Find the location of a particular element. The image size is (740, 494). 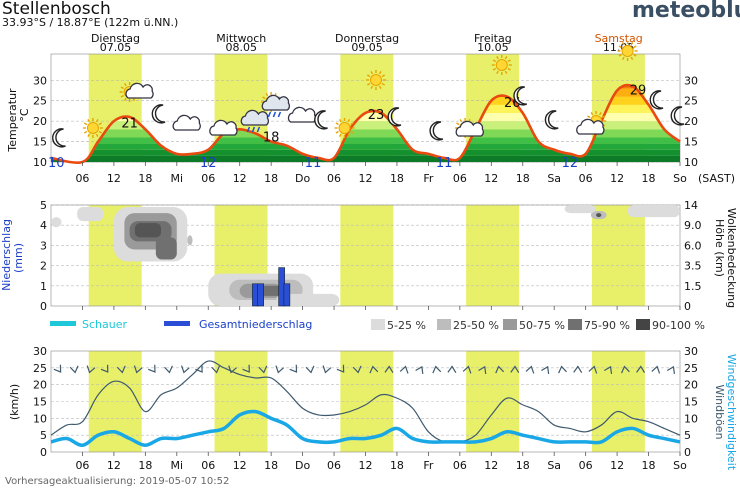

height-tick-right: 0 is located at coordinates (687, 306).